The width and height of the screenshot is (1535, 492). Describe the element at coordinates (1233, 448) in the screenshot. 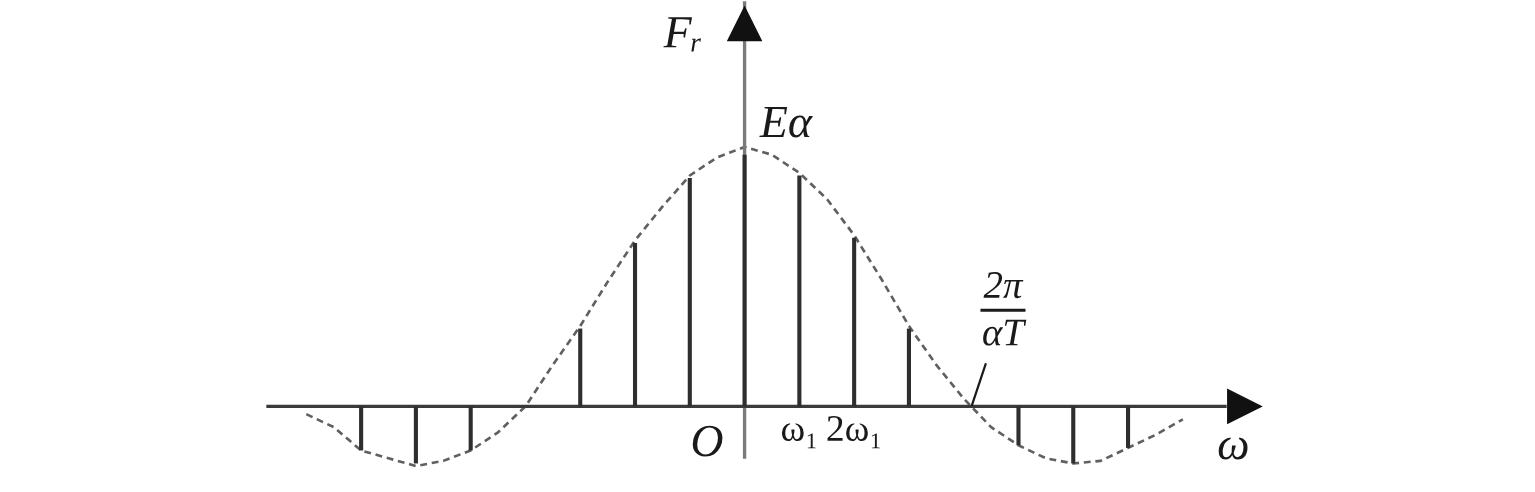

I see `x-axis-title: ω` at that location.